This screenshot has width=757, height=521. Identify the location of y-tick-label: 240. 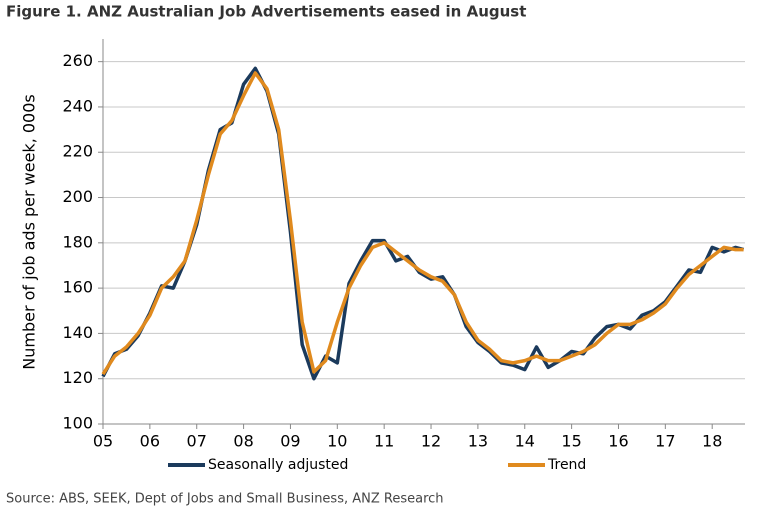
(77, 105).